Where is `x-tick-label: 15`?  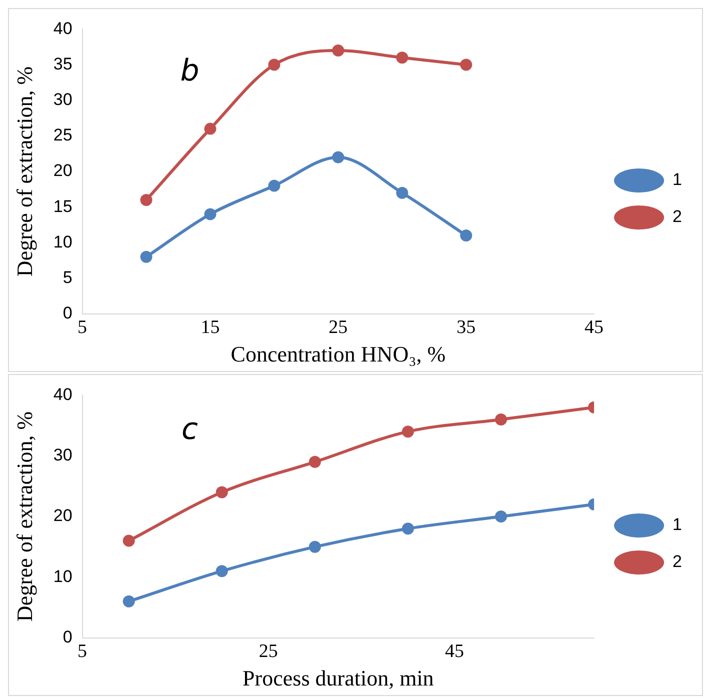 x-tick-label: 15 is located at coordinates (210, 327).